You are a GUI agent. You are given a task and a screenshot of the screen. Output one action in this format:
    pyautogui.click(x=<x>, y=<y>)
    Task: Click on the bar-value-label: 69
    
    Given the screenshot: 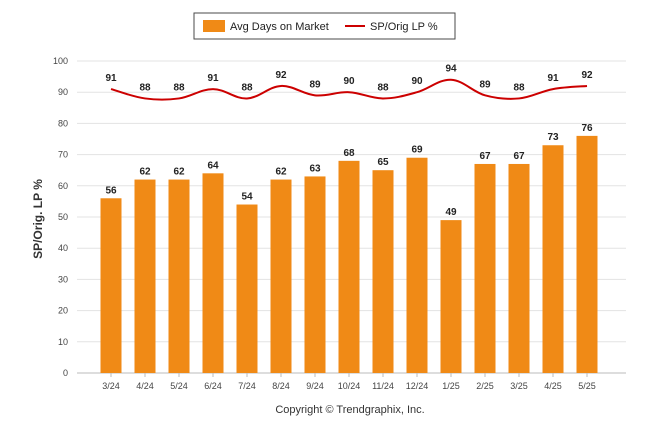 What is the action you would take?
    pyautogui.click(x=417, y=150)
    